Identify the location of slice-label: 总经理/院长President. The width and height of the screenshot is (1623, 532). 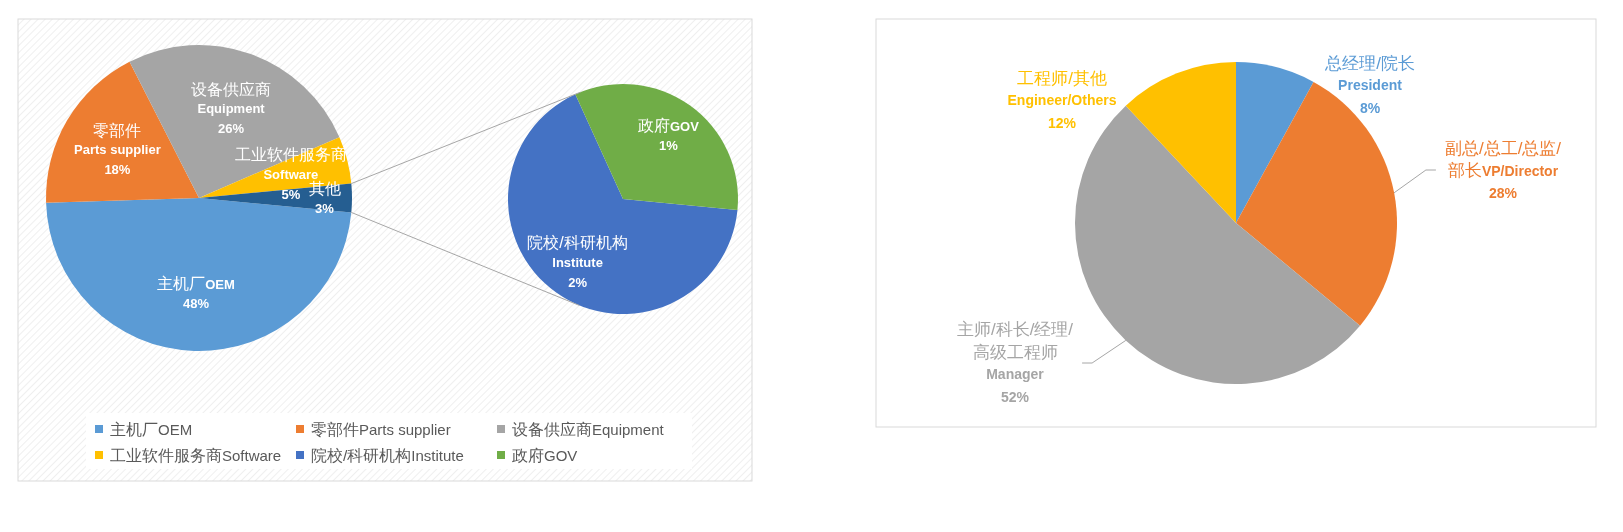
(1369, 73).